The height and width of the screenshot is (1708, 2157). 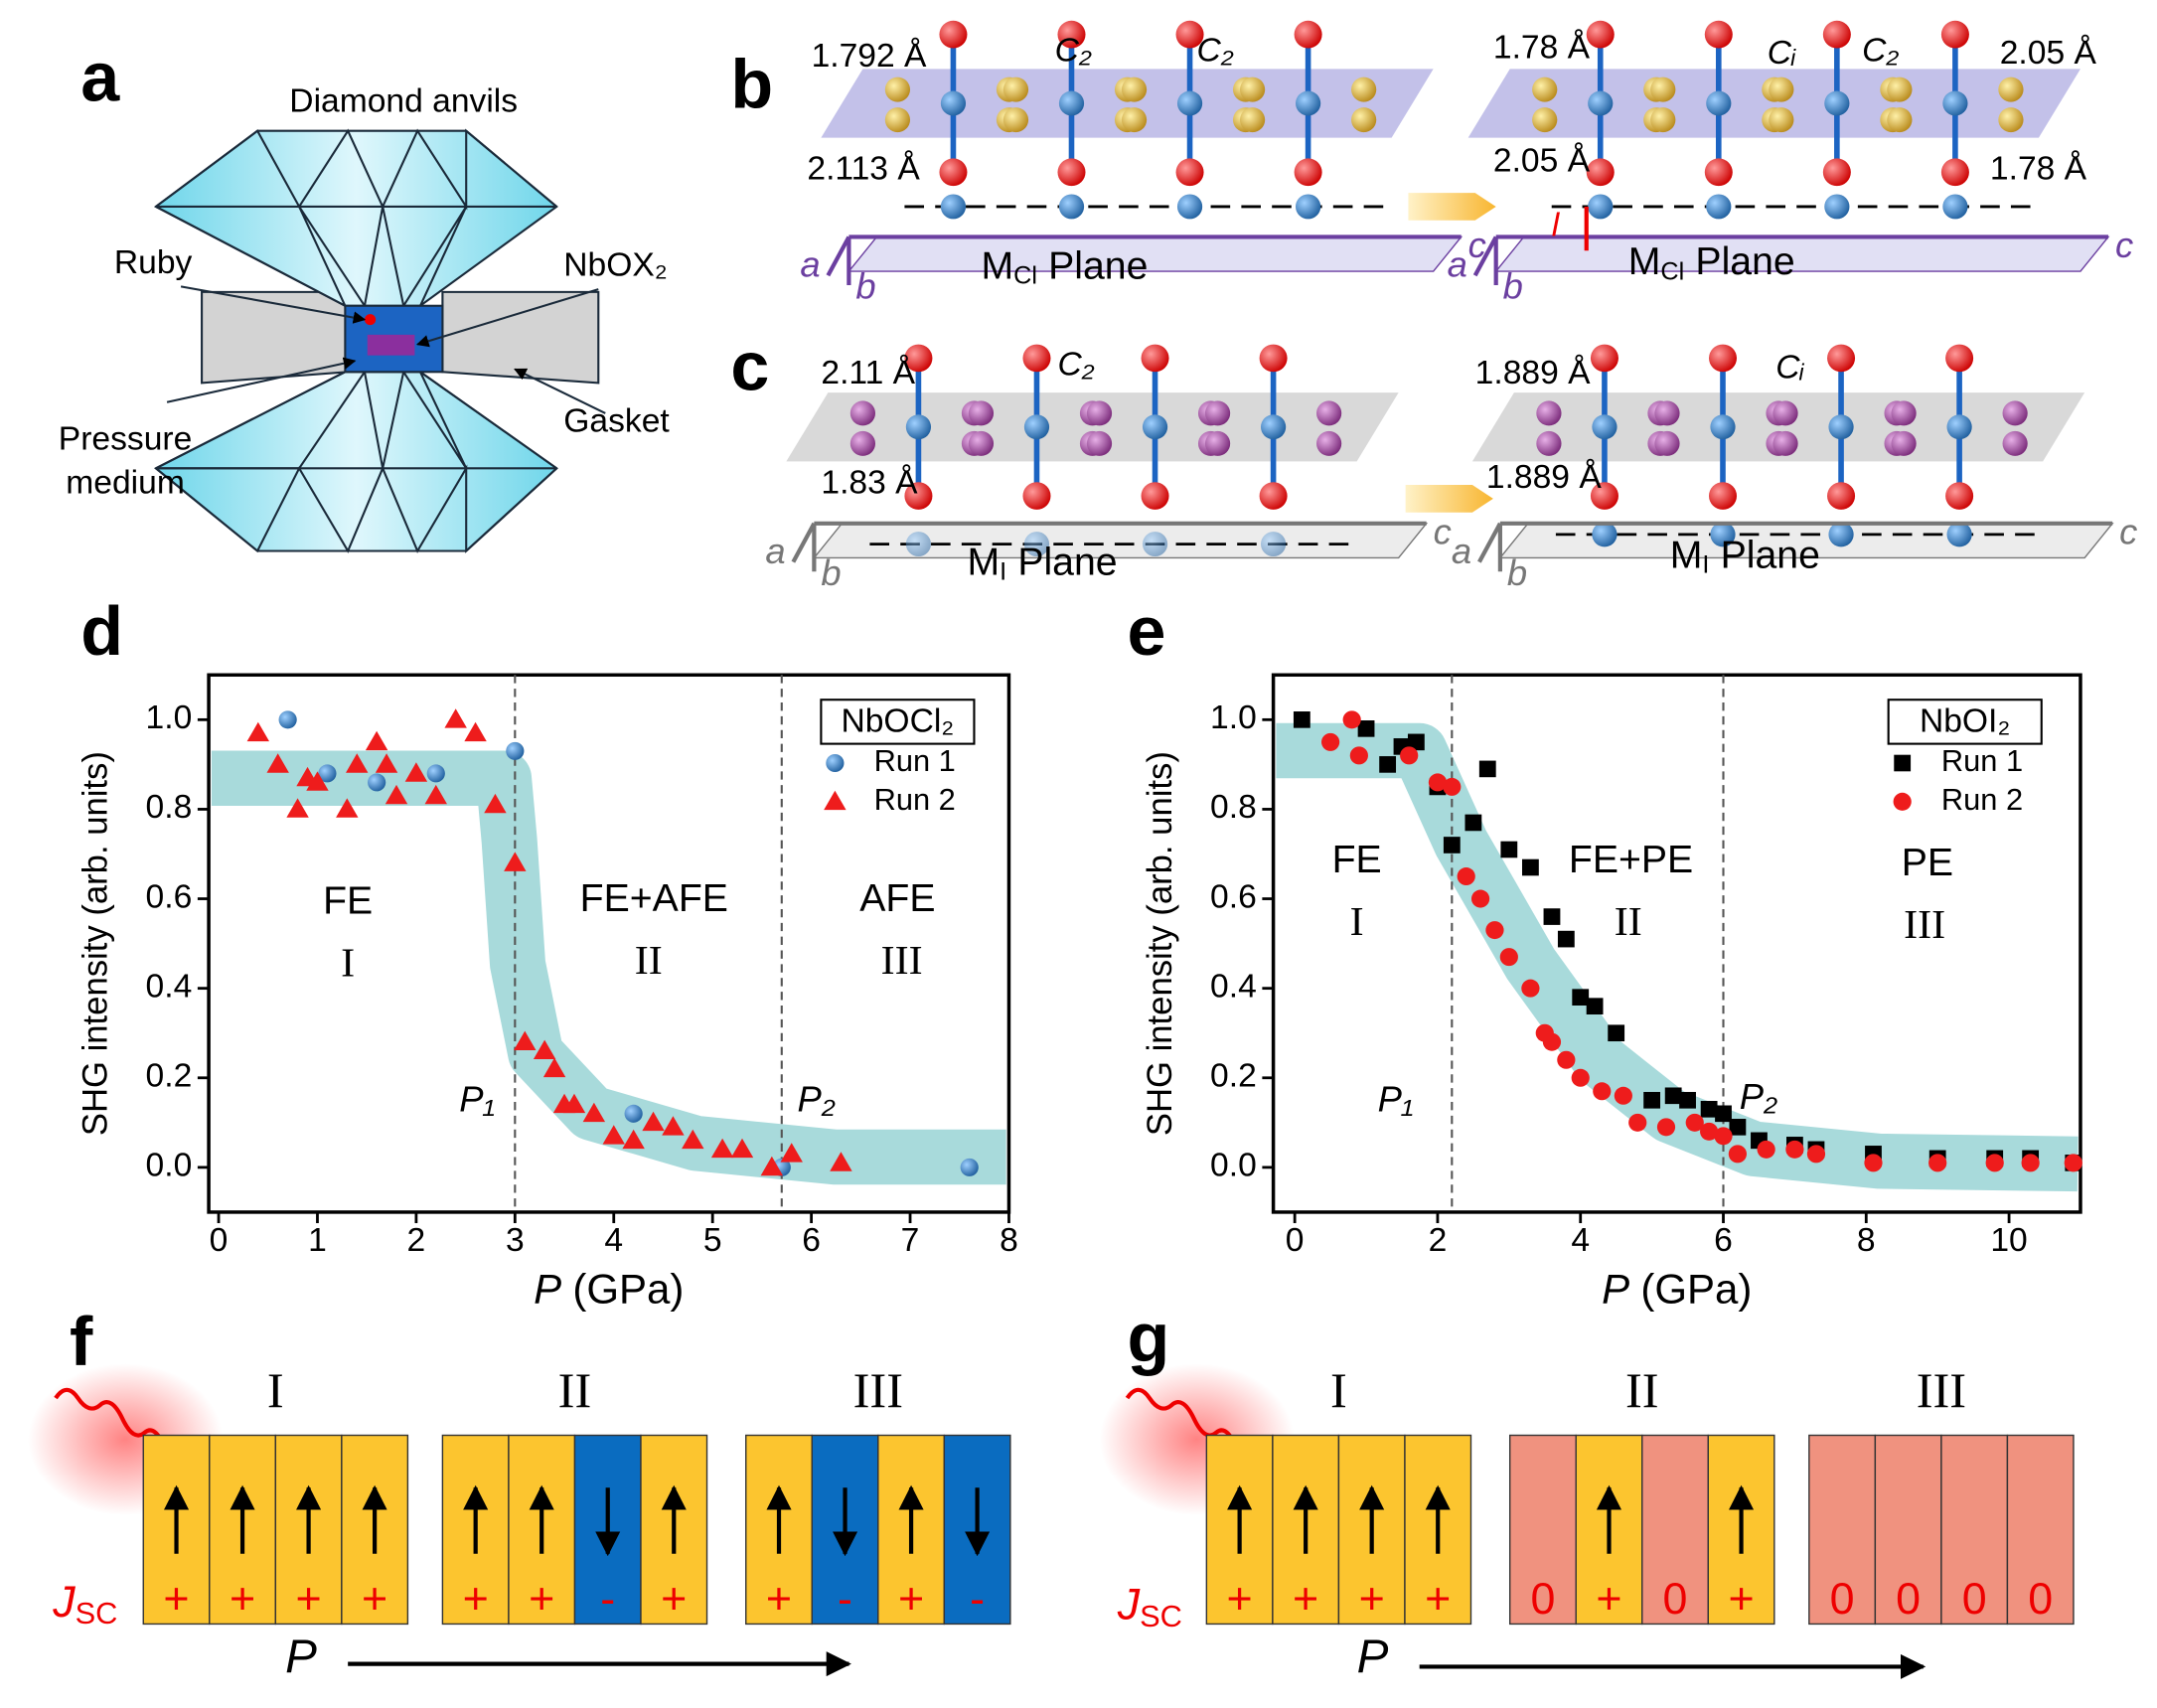 What do you see at coordinates (125, 483) in the screenshot?
I see `label: medium` at bounding box center [125, 483].